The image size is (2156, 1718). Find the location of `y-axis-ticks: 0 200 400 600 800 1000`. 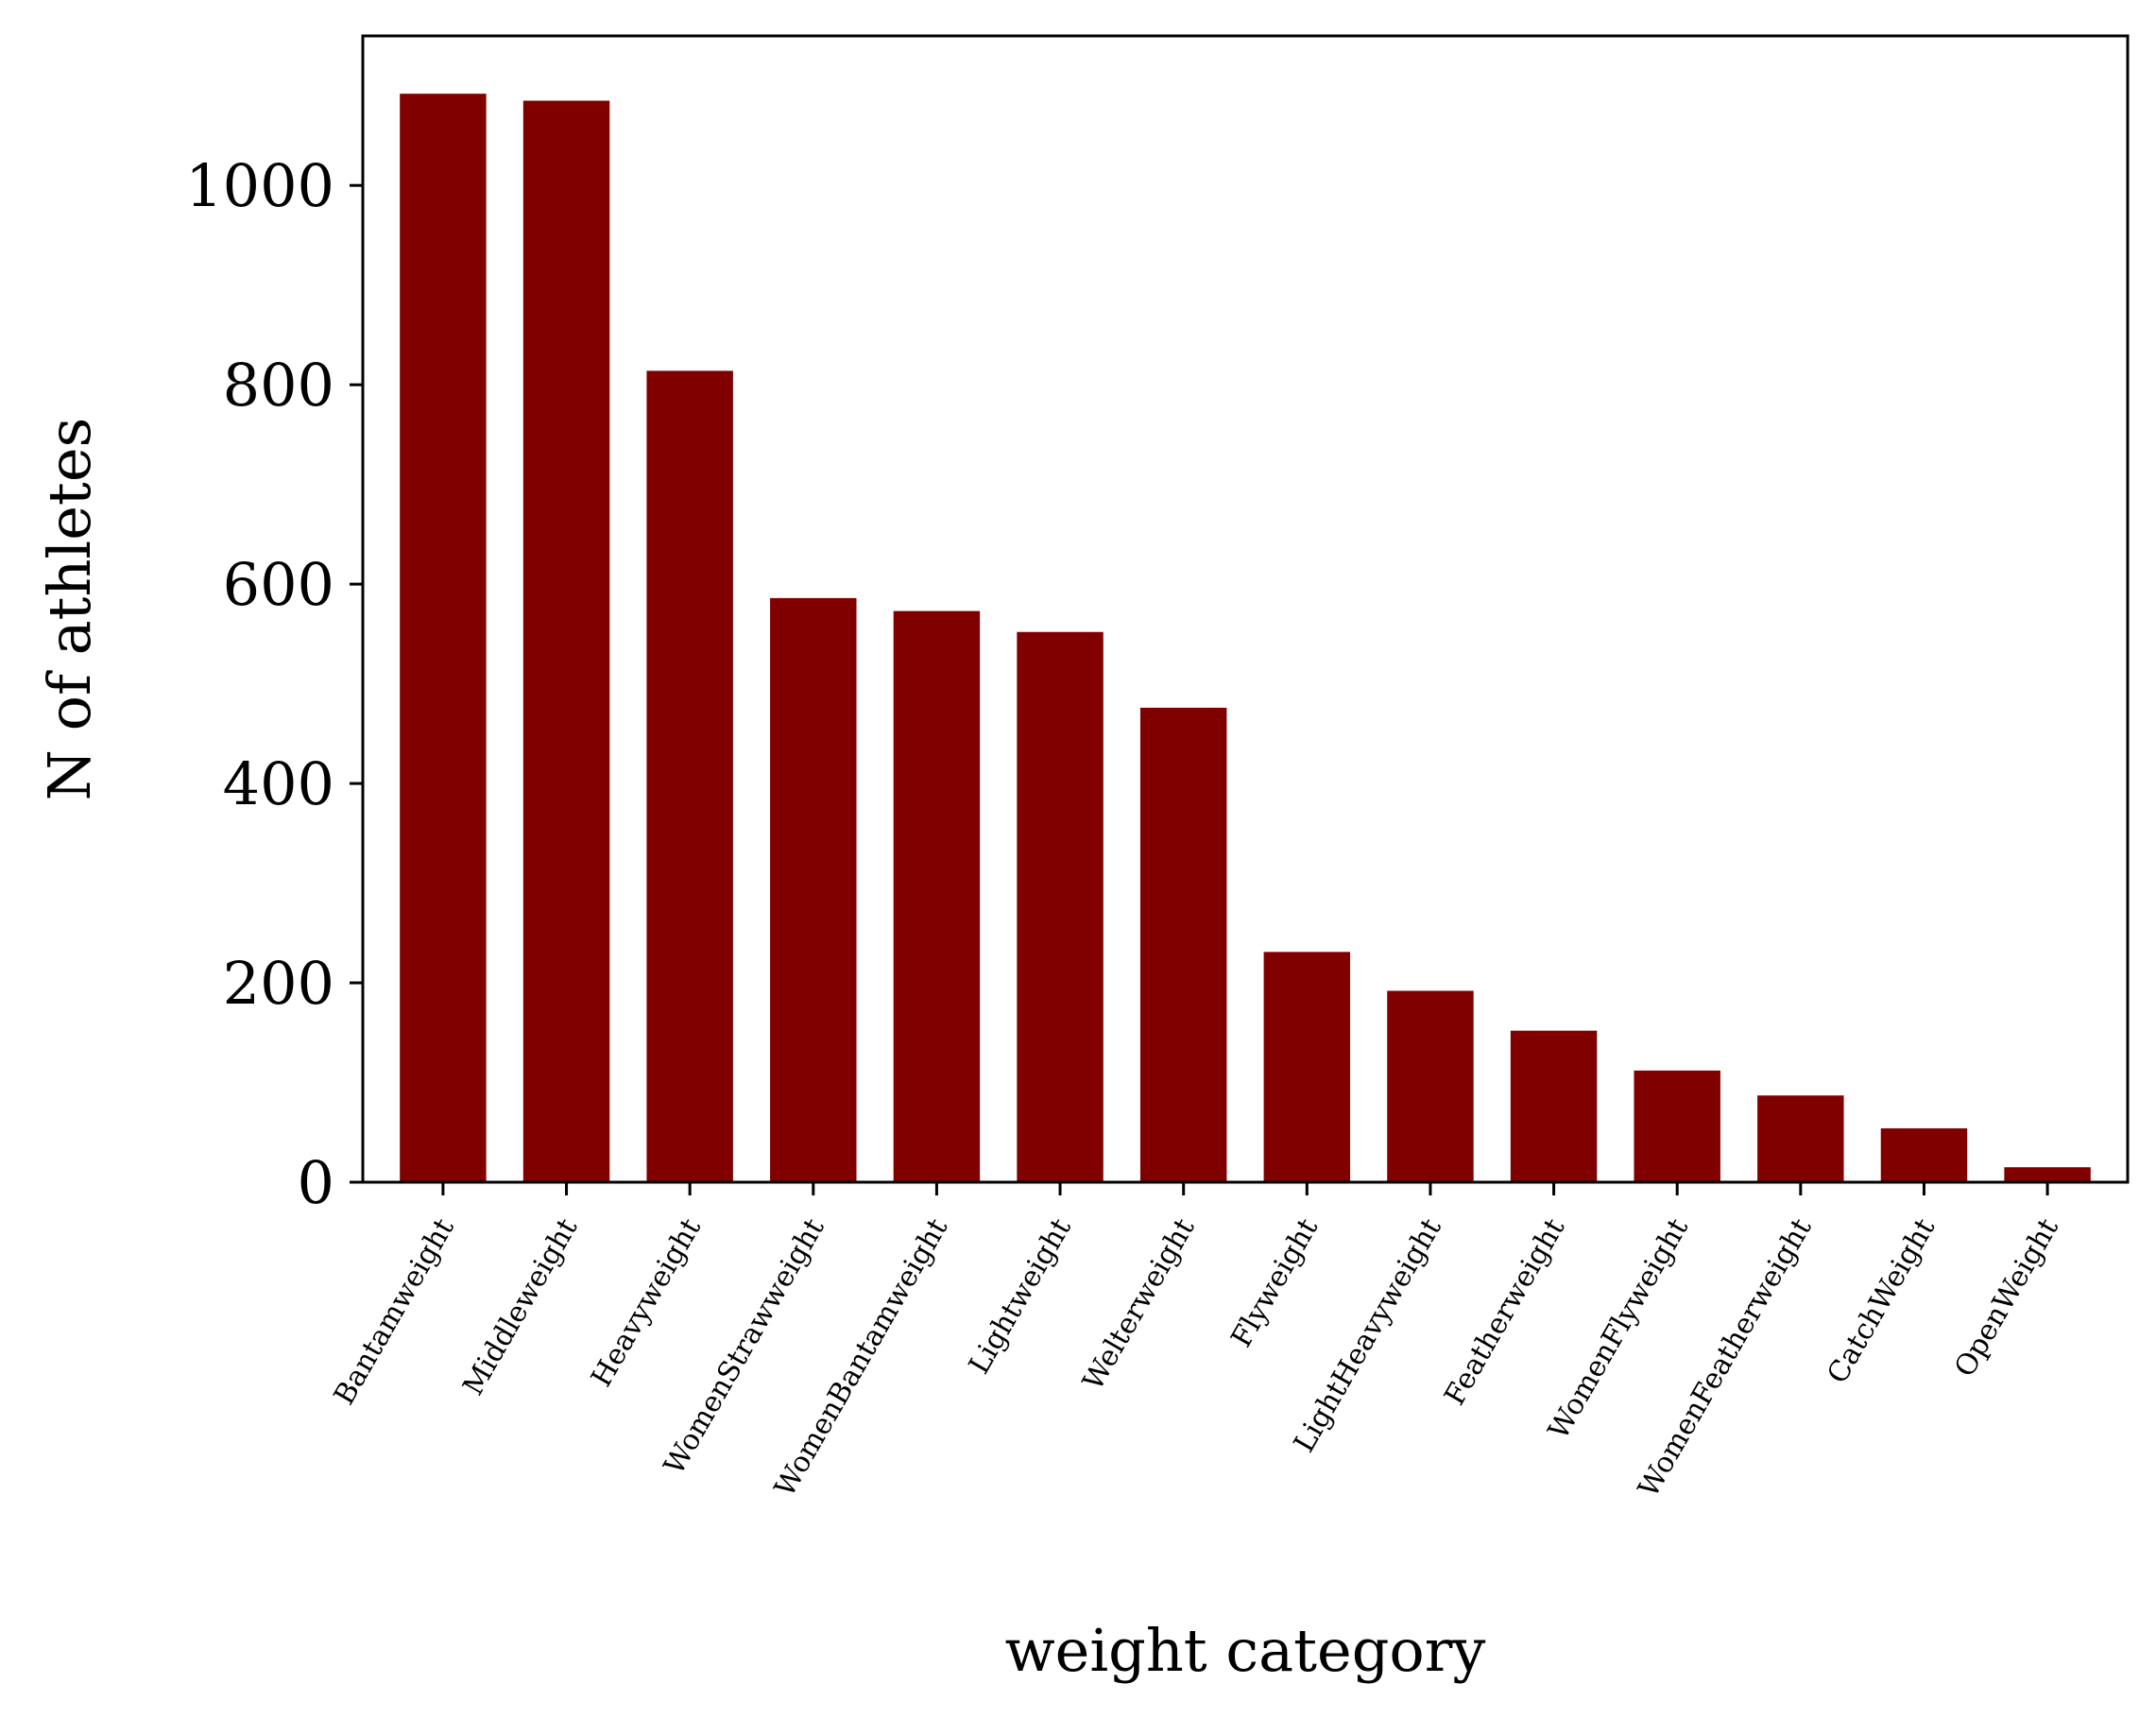

y-axis-ticks: 0 200 400 600 800 1000 is located at coordinates (274, 684).